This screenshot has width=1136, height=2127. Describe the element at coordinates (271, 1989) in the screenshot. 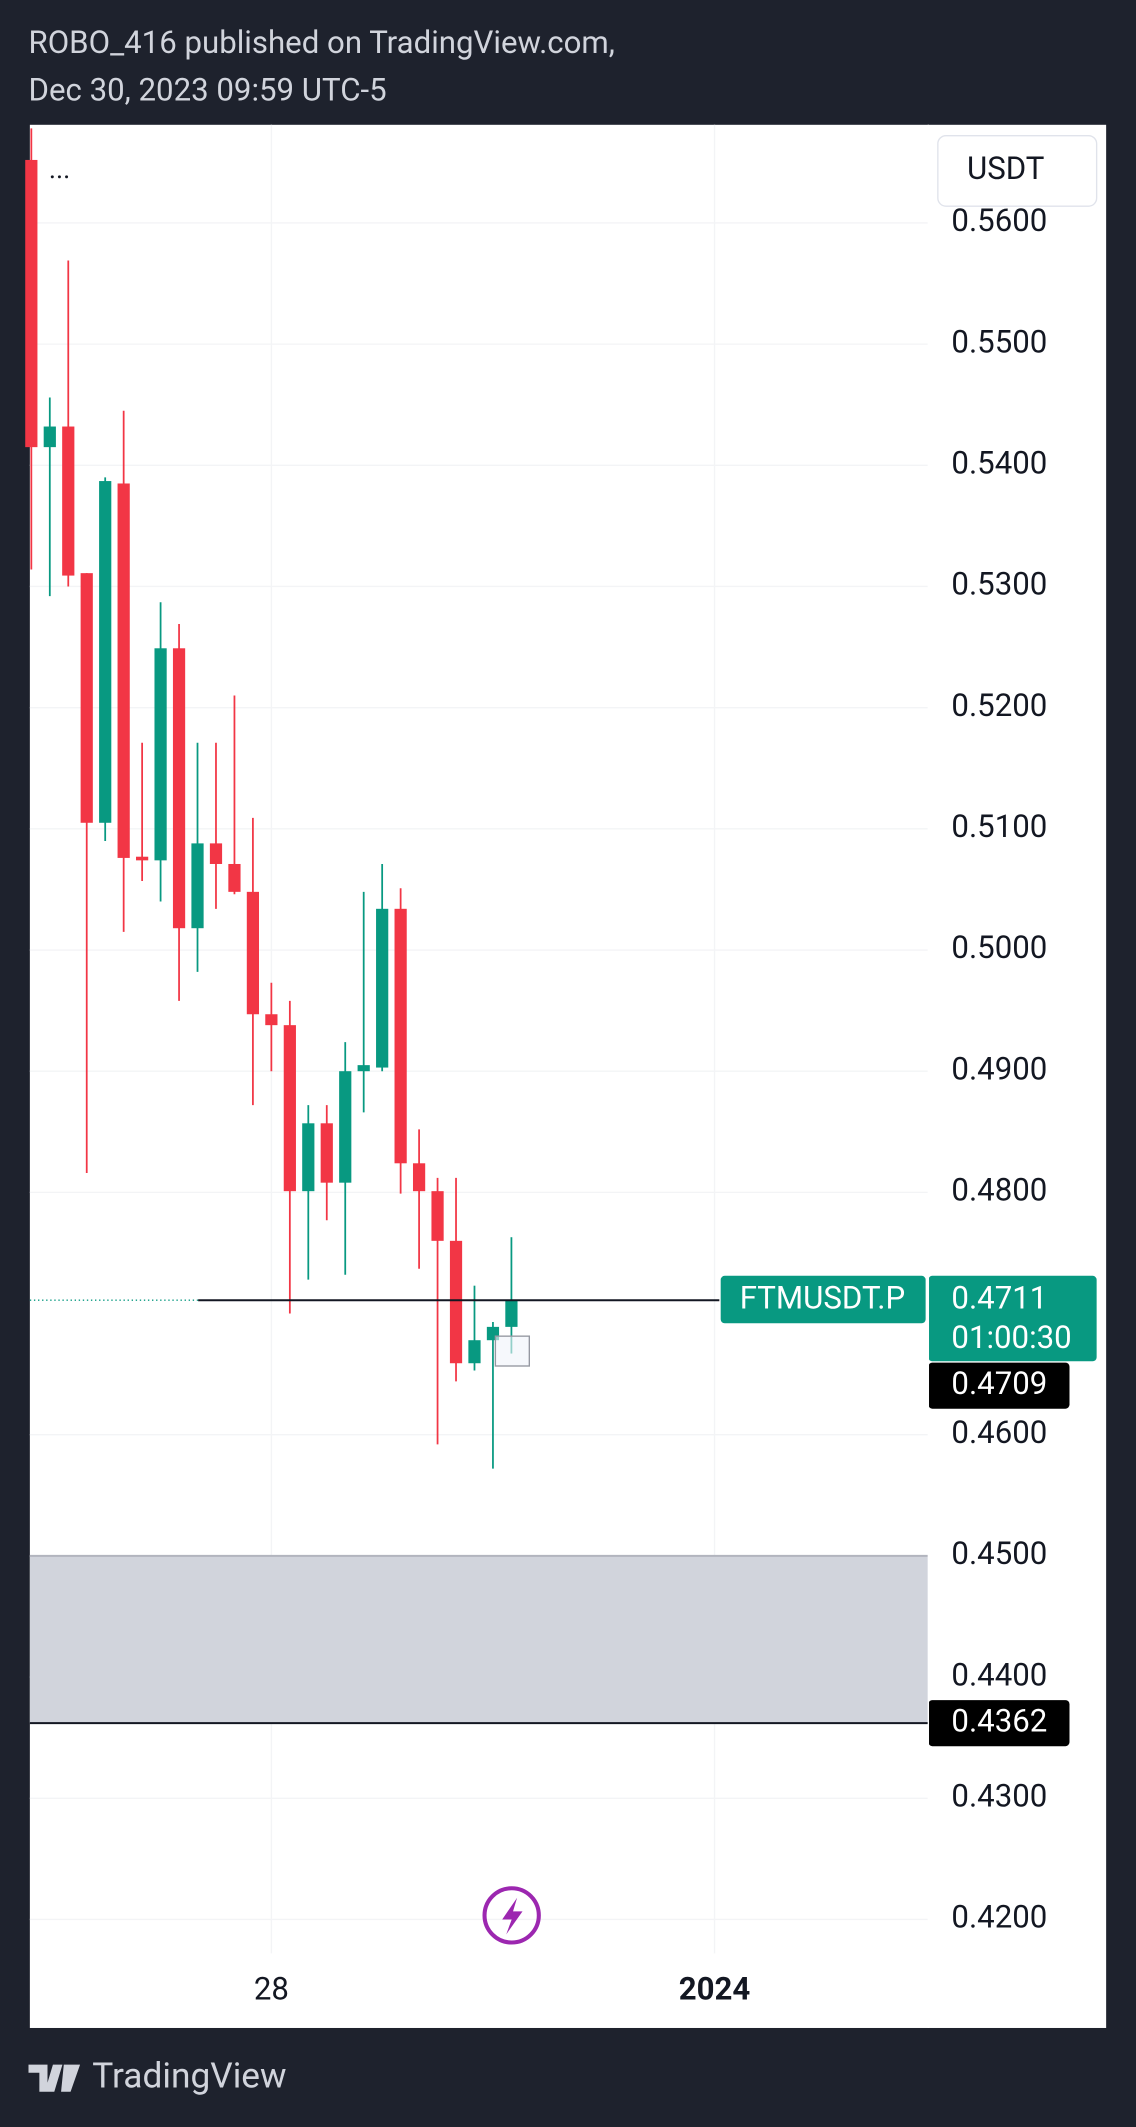

I see `x-tick-label: 28` at that location.